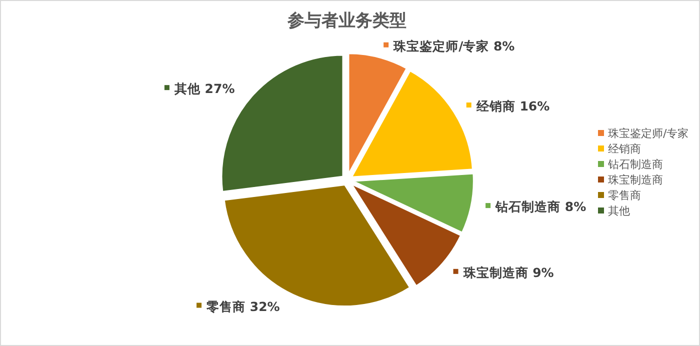 The image size is (700, 346). Describe the element at coordinates (619, 211) in the screenshot. I see `legend-label: 其他` at that location.